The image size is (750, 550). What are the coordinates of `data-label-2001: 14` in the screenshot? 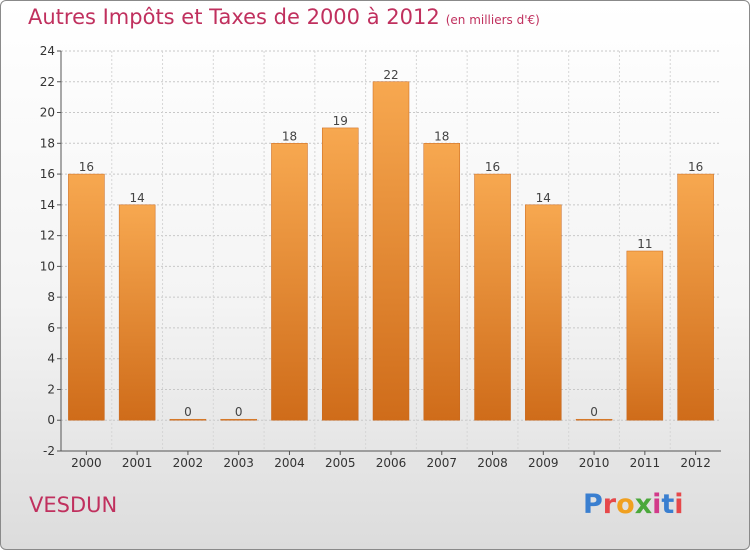 It's located at (137, 198).